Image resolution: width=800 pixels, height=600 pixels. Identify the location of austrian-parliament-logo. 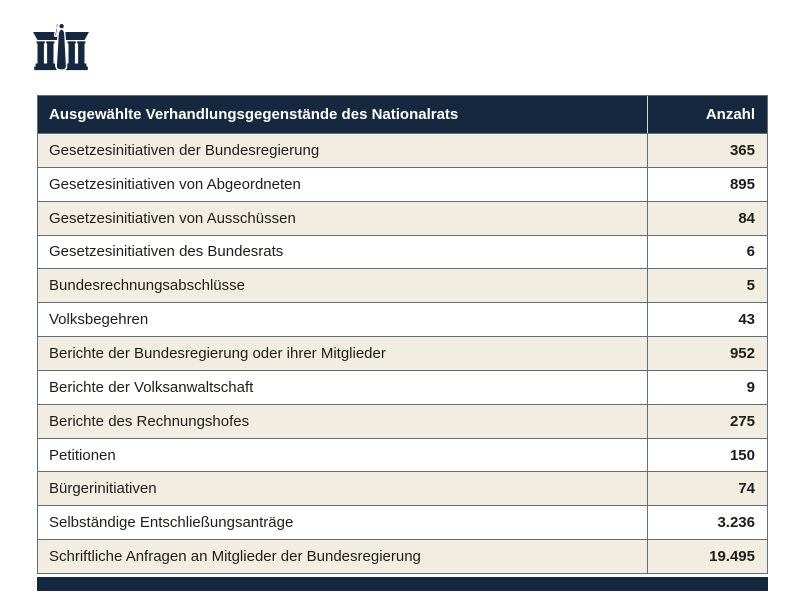
(61, 47).